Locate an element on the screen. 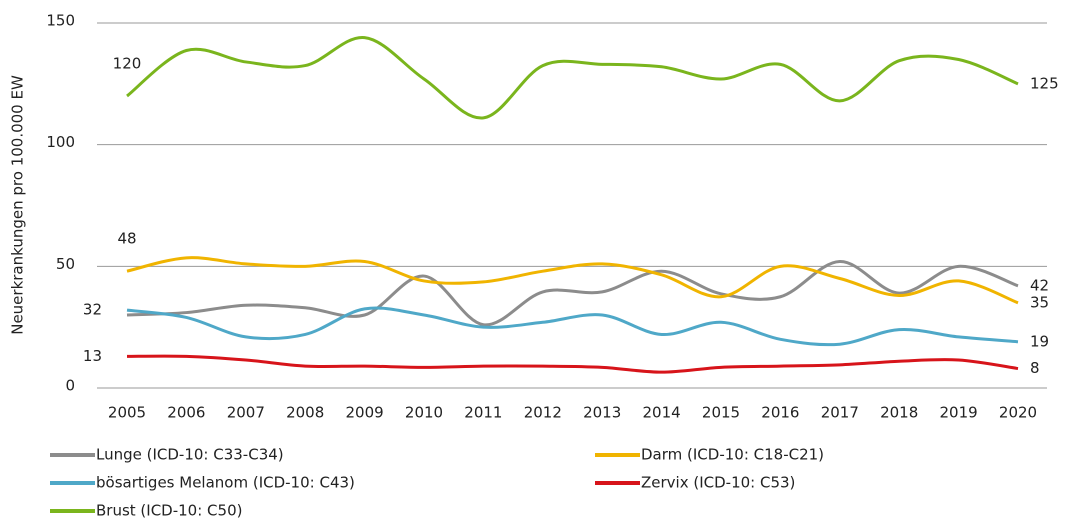  data-label: 42 is located at coordinates (1039, 285).